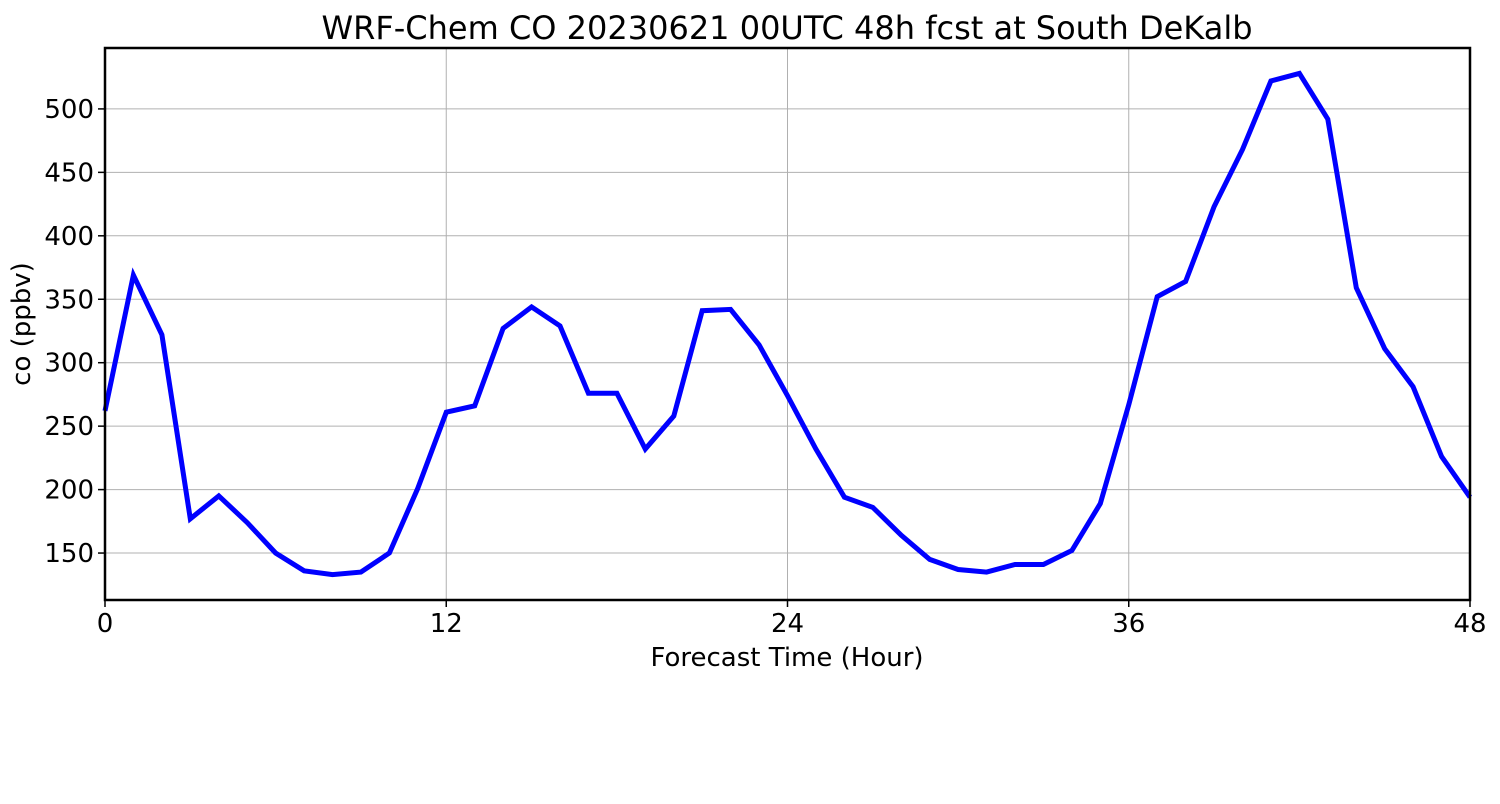 The image size is (1500, 804). I want to click on y-tick-label: 500, so click(69, 110).